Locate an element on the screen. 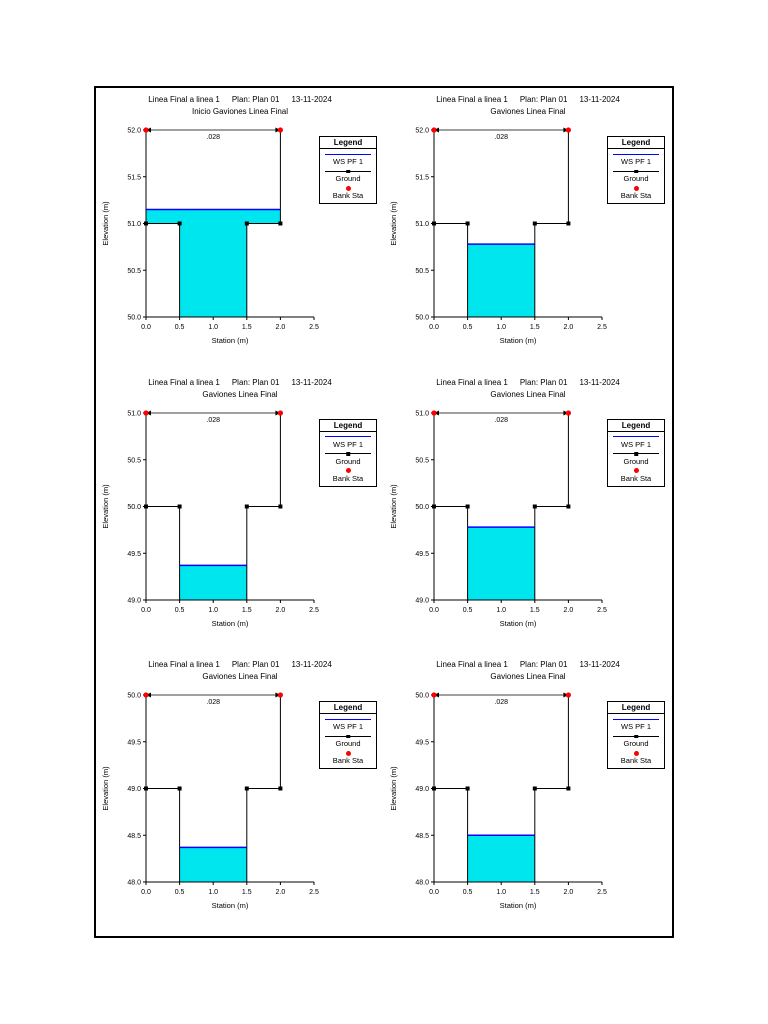  svg-text: 52.0 is located at coordinates (422, 131).